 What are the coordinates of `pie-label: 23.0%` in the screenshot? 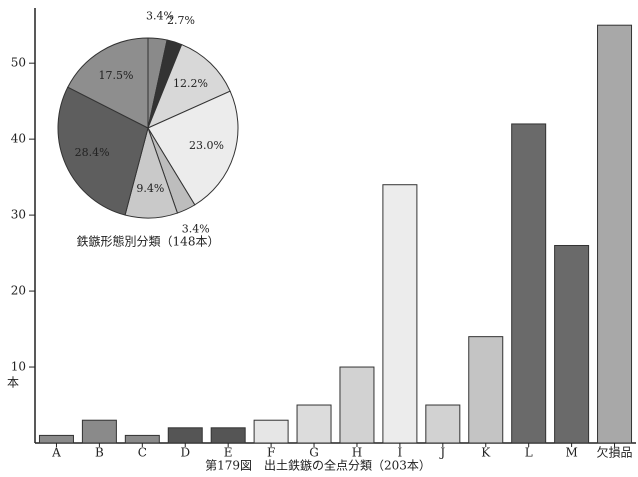 It's located at (206, 145).